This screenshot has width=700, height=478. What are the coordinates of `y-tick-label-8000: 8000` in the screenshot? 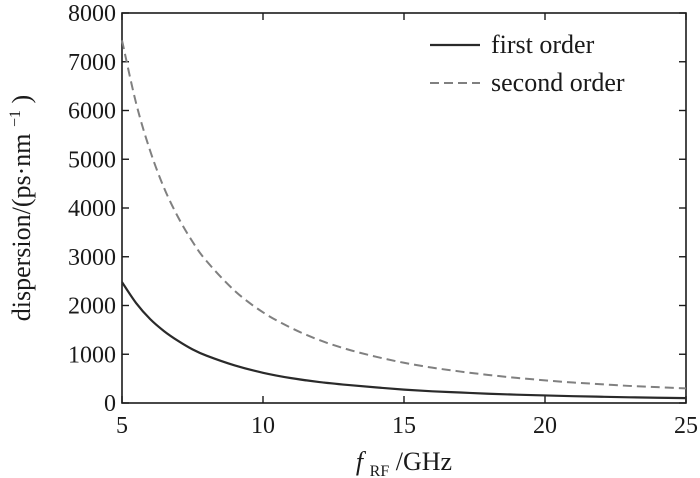 It's located at (92, 14).